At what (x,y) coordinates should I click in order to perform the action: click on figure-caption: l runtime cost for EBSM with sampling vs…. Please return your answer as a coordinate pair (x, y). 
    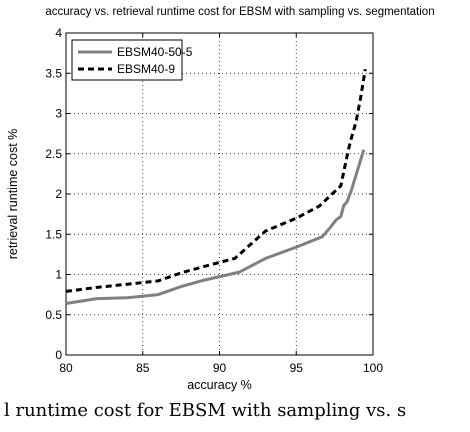
    Looking at the image, I should click on (205, 410).